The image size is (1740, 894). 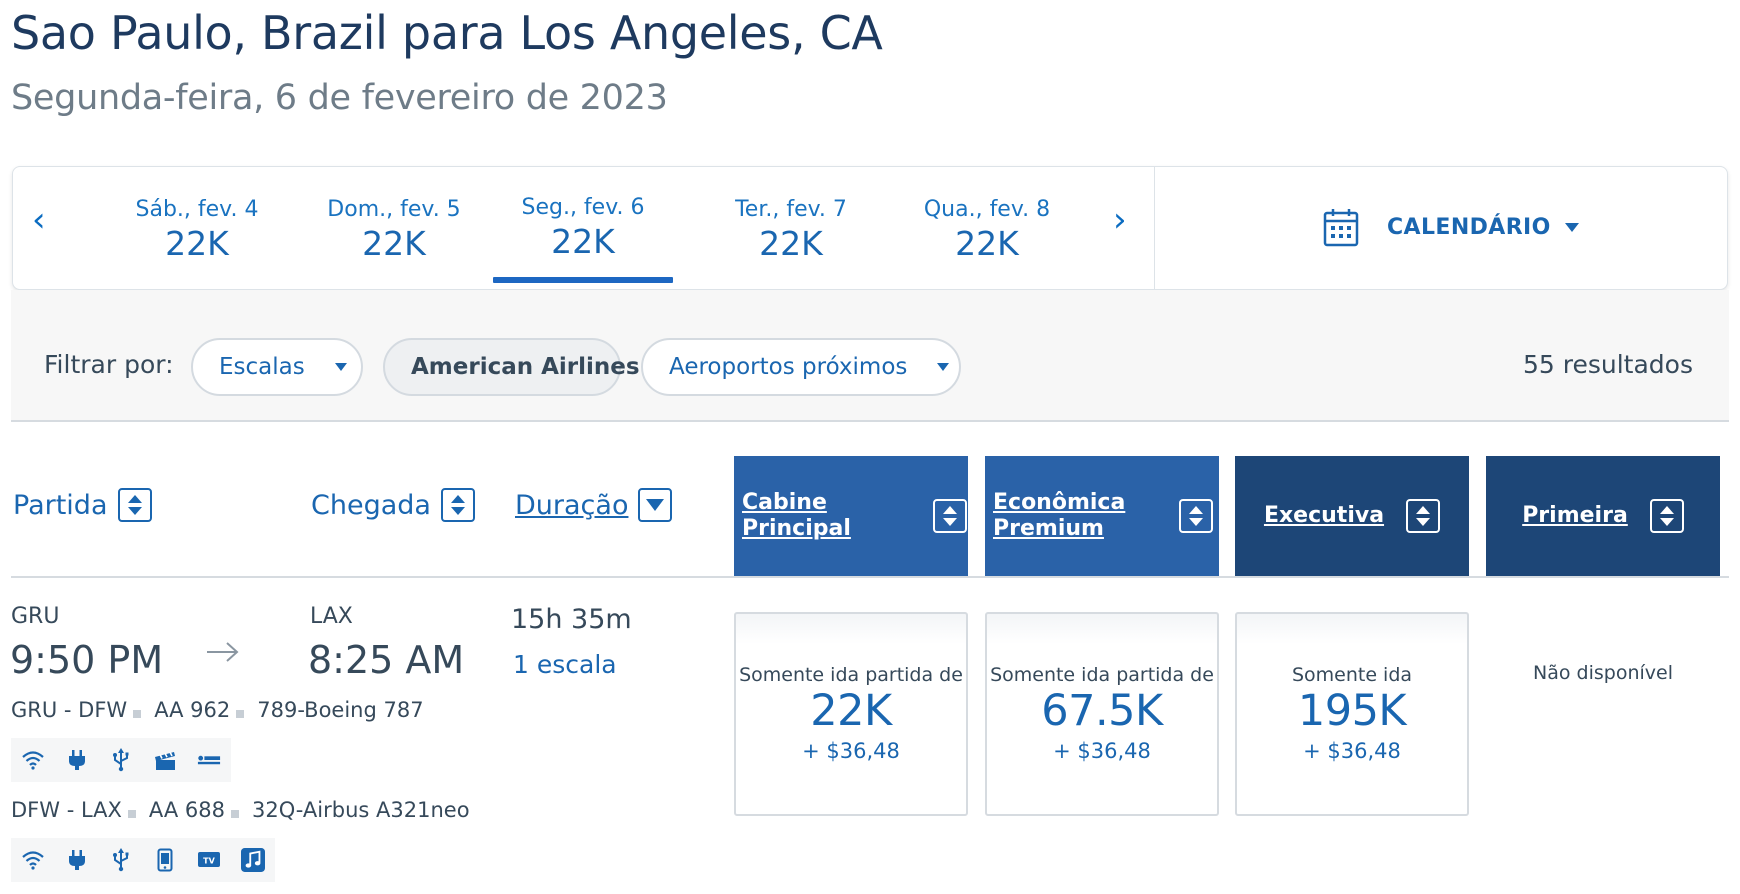 What do you see at coordinates (447, 33) in the screenshot?
I see `route-title: Sao Paulo, Brazil para Los Angeles, CA` at bounding box center [447, 33].